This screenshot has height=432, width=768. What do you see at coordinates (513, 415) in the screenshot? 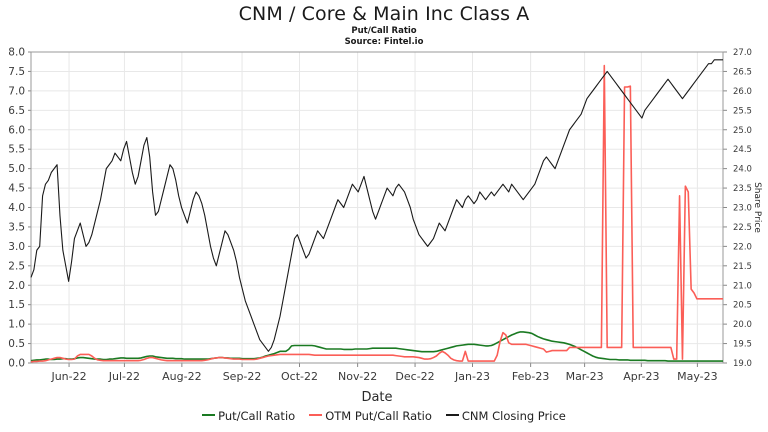
I see `legend-label: CNM Closing Price` at bounding box center [513, 415].